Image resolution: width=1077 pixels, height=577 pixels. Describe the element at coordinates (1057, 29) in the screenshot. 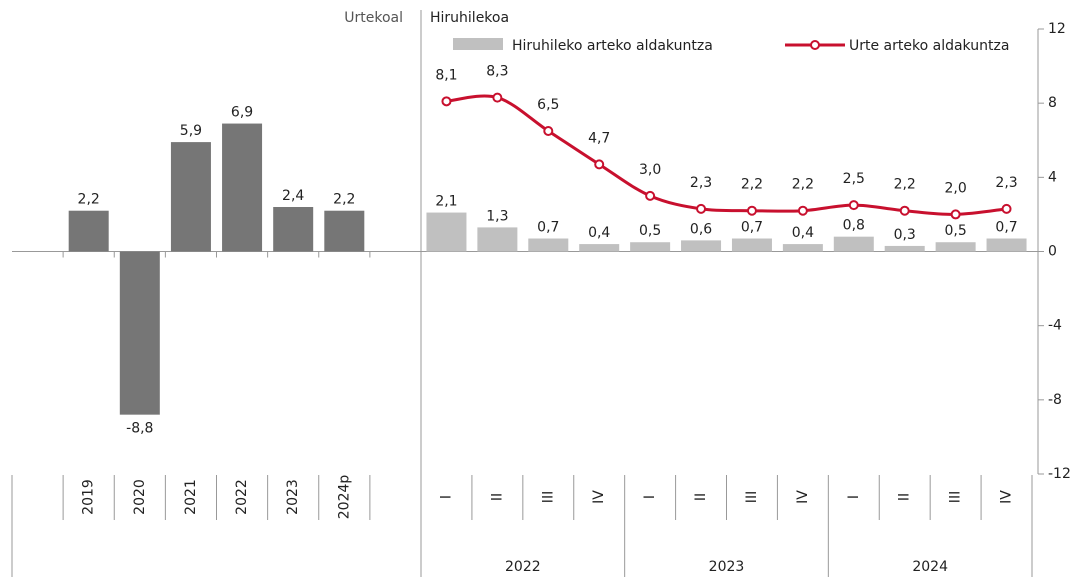

I see `y-tick-label: 12` at that location.